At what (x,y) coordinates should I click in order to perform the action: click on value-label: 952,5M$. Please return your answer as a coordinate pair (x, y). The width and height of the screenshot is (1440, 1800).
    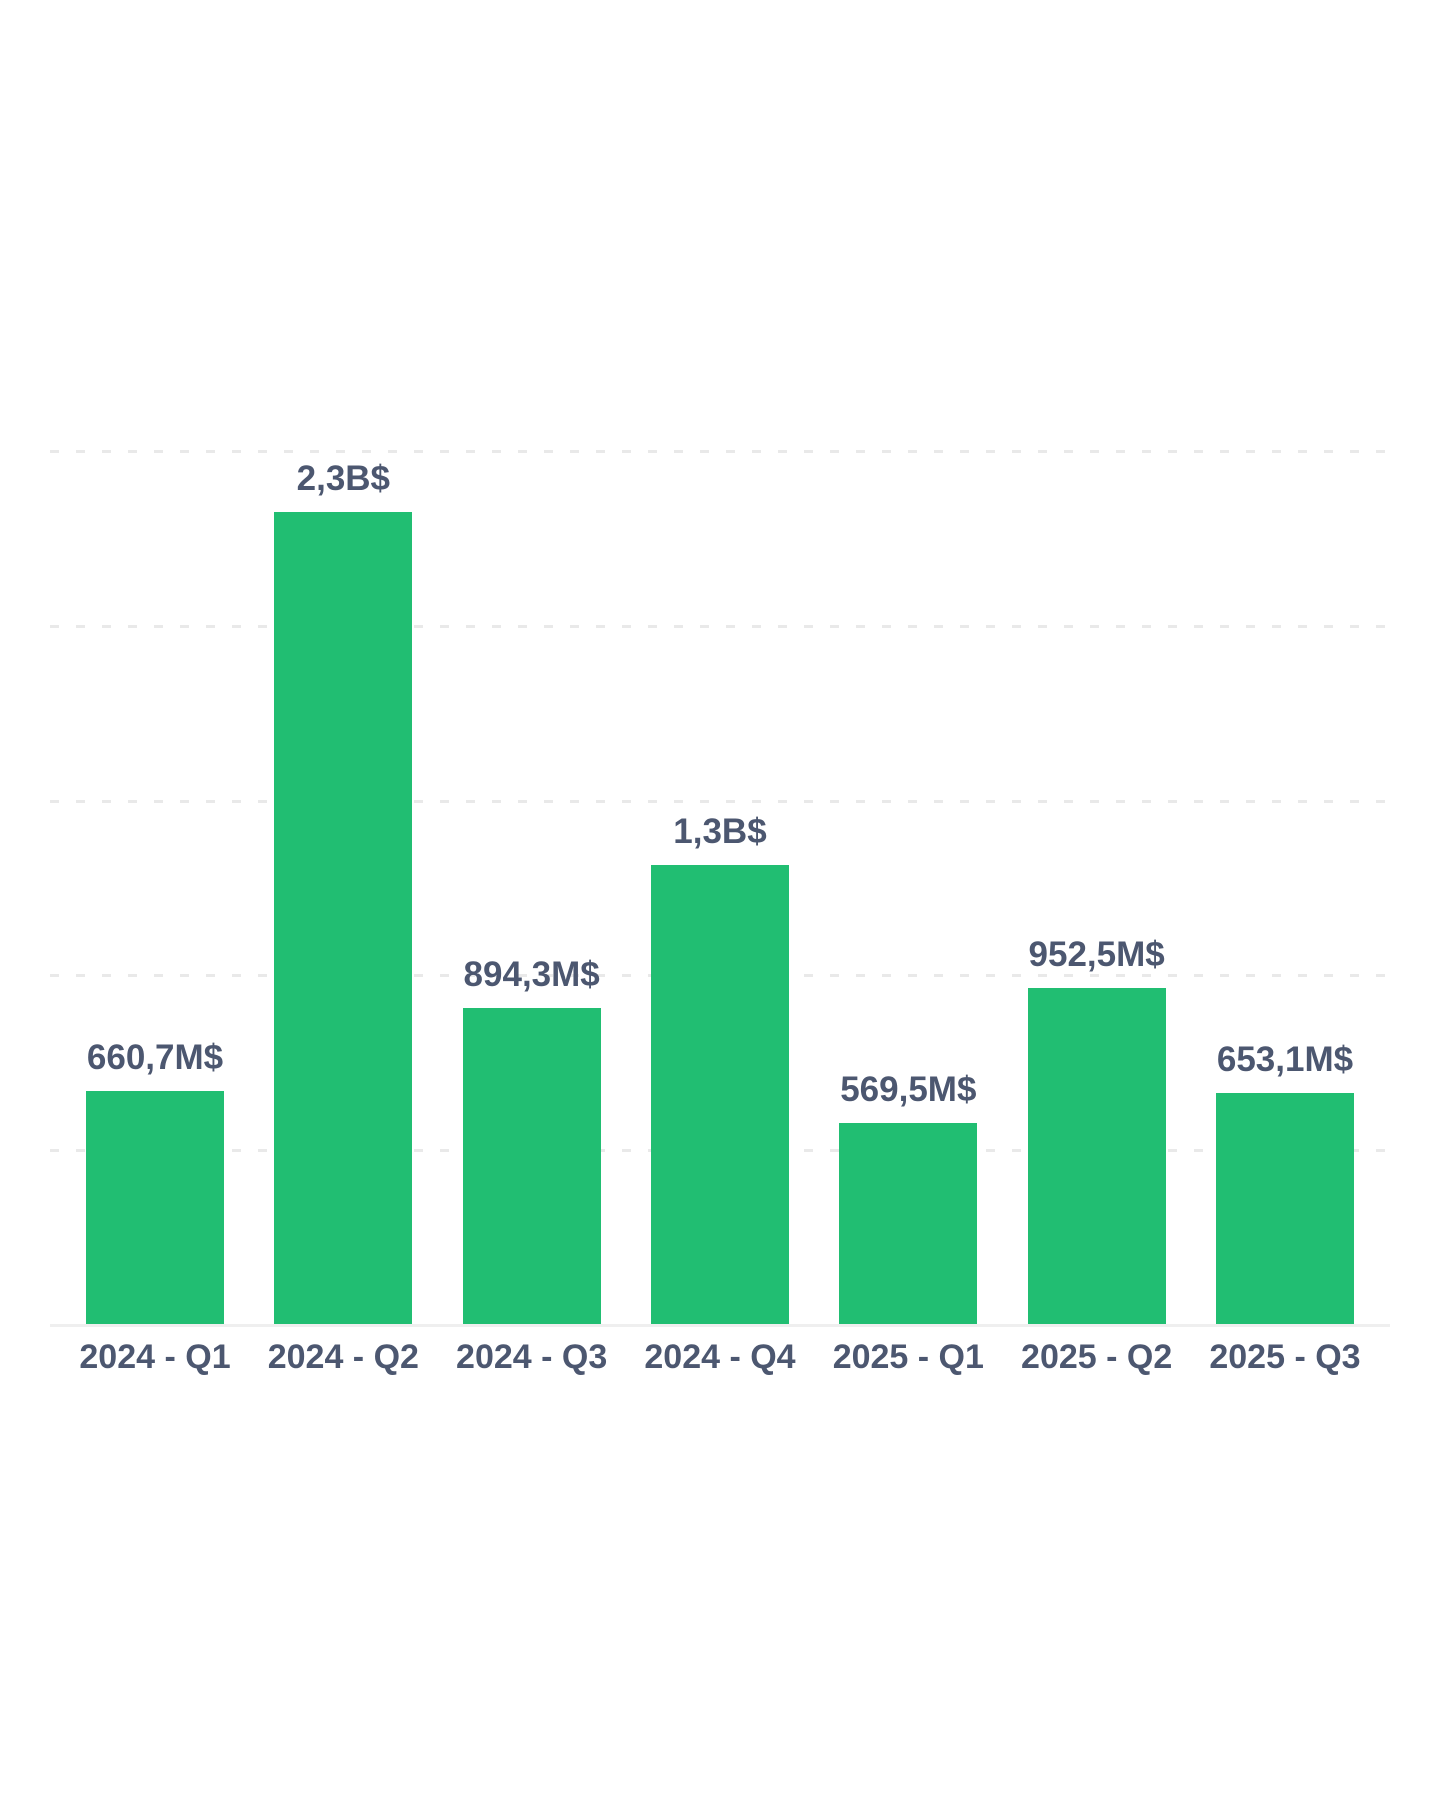
    Looking at the image, I should click on (1096, 954).